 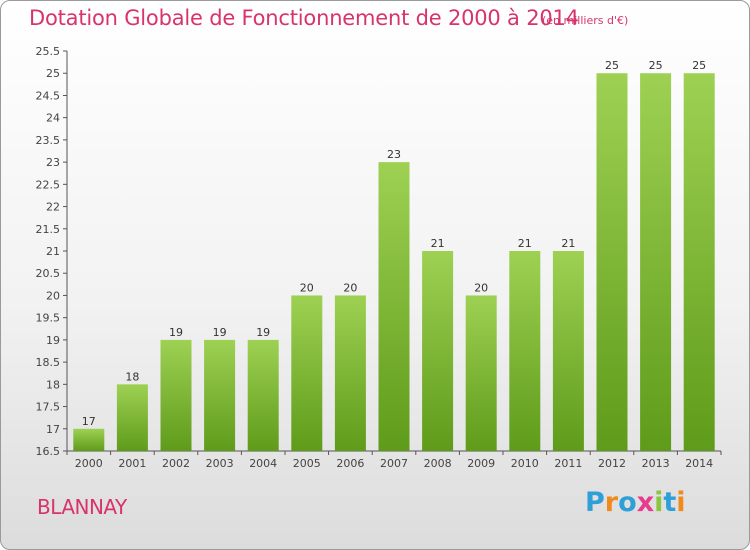 I want to click on x-tick-label: 2004, so click(x=263, y=463).